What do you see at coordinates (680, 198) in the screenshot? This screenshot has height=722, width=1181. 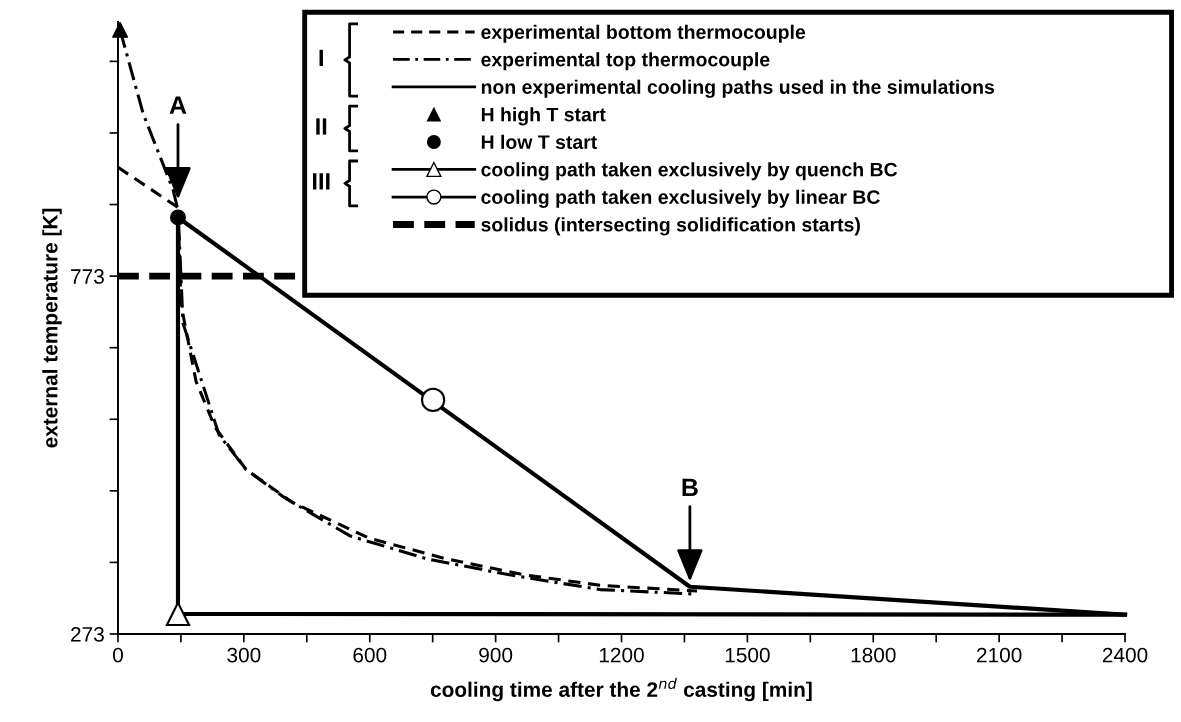 I see `legend-label: cooling path taken exclusively by linear BC` at bounding box center [680, 198].